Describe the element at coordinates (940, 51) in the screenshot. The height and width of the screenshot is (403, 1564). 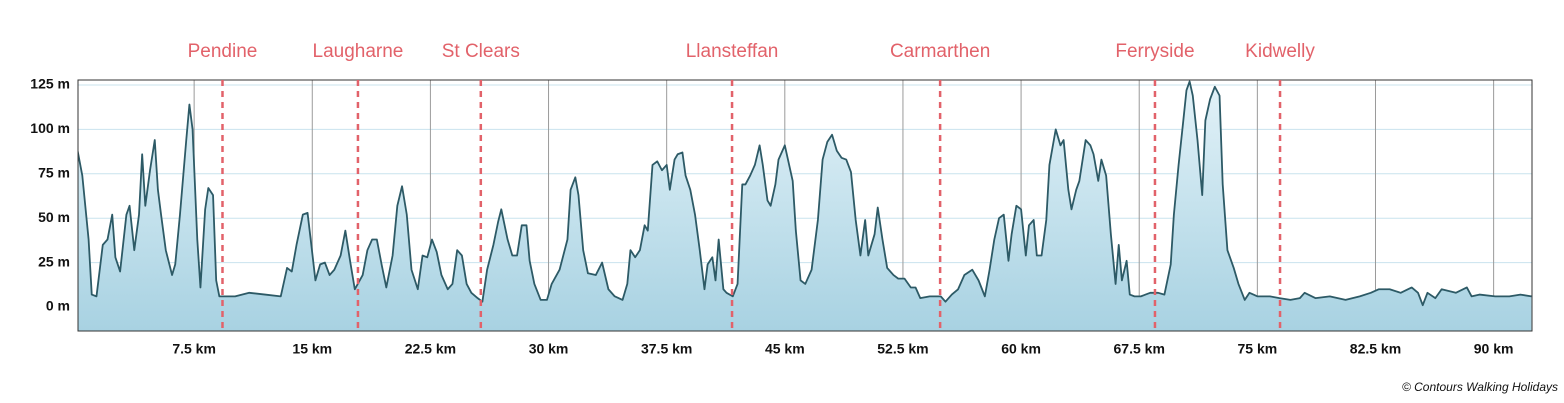
I see `town-label: Carmarthen` at that location.